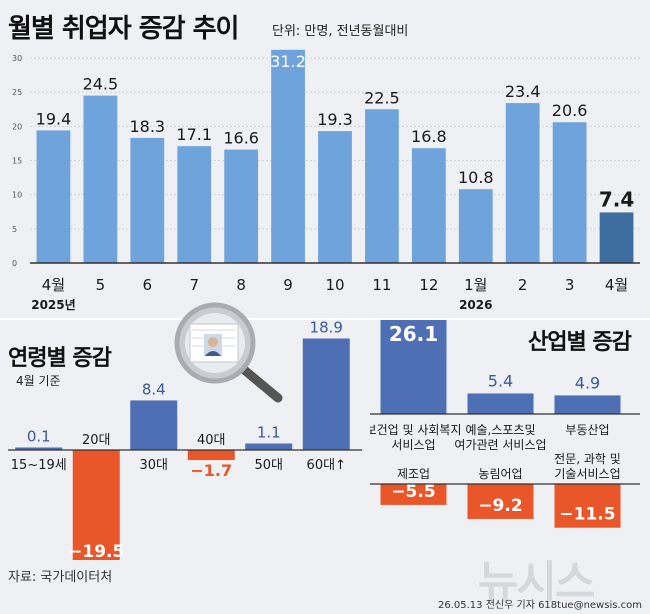 The width and height of the screenshot is (650, 614). What do you see at coordinates (39, 465) in the screenshot?
I see `age-category-label: 15~19세` at bounding box center [39, 465].